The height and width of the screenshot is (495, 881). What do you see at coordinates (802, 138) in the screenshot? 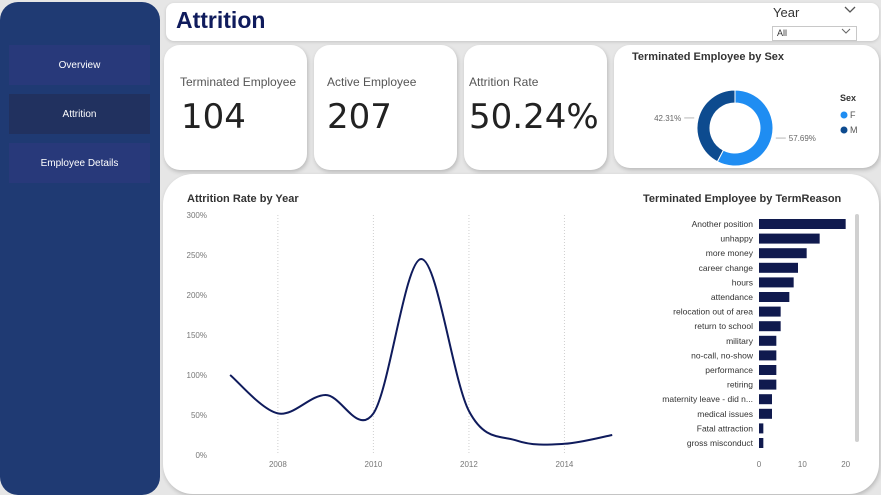
I see `donut-data-label: 57.69%` at bounding box center [802, 138].